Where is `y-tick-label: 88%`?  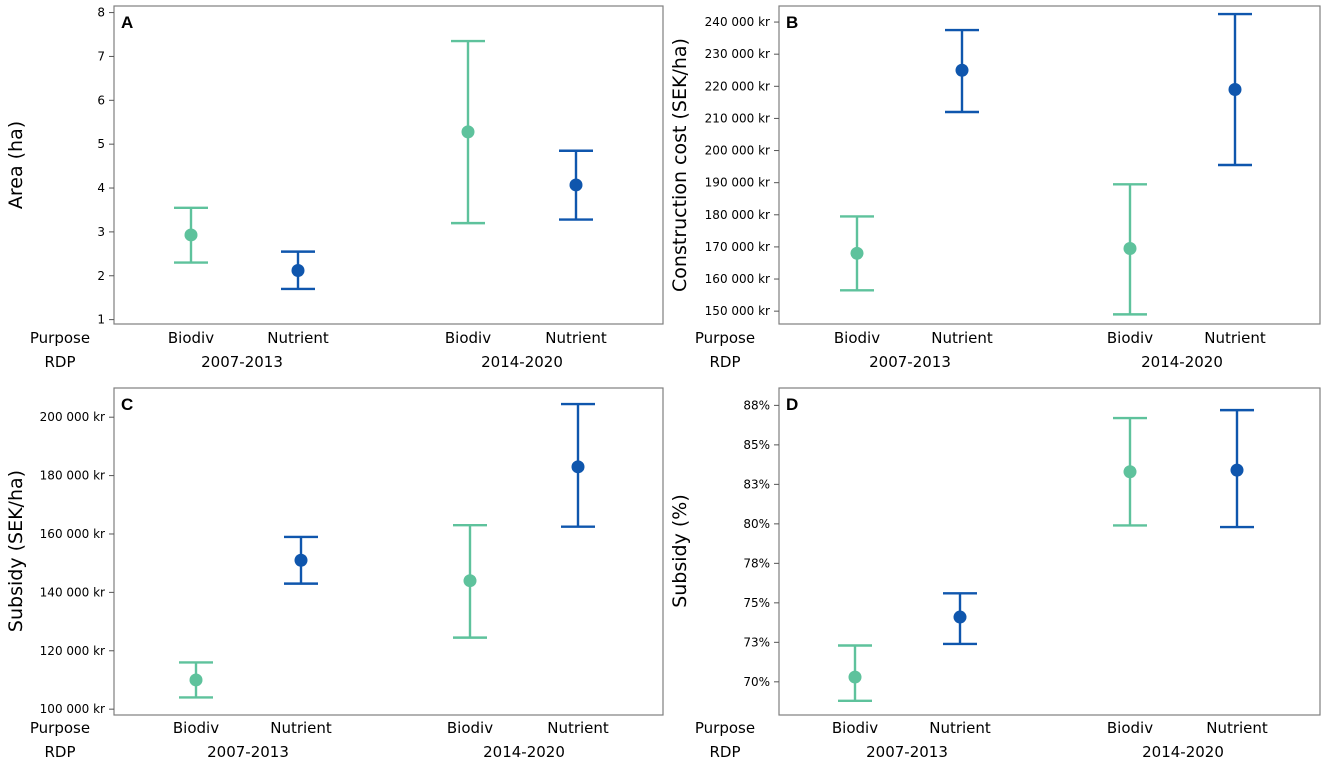
y-tick-label: 88% is located at coordinates (756, 405).